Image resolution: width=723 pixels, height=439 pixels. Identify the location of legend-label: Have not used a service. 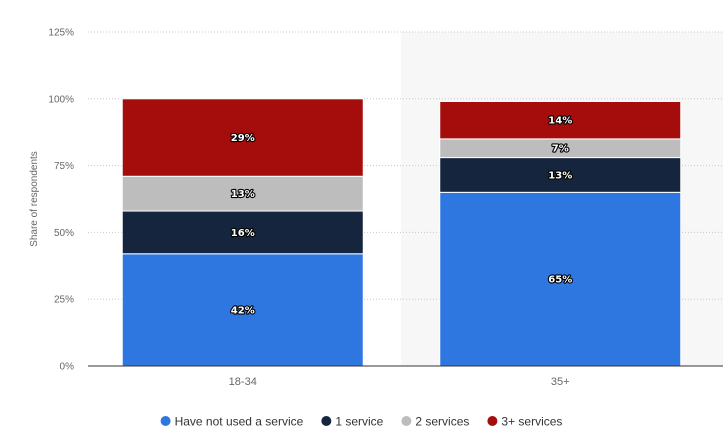
(239, 422).